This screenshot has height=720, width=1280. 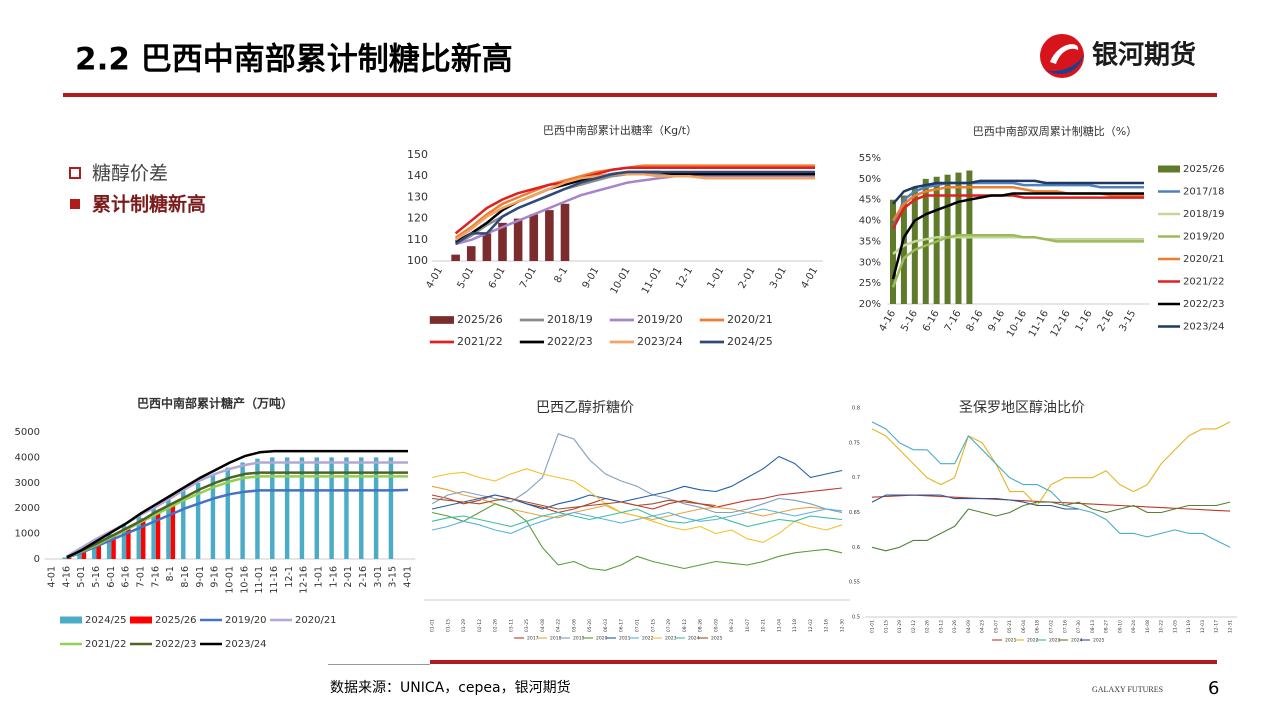 What do you see at coordinates (1055, 131) in the screenshot?
I see `chart-title: 巴西中南部双周累计制糖比（%）` at bounding box center [1055, 131].